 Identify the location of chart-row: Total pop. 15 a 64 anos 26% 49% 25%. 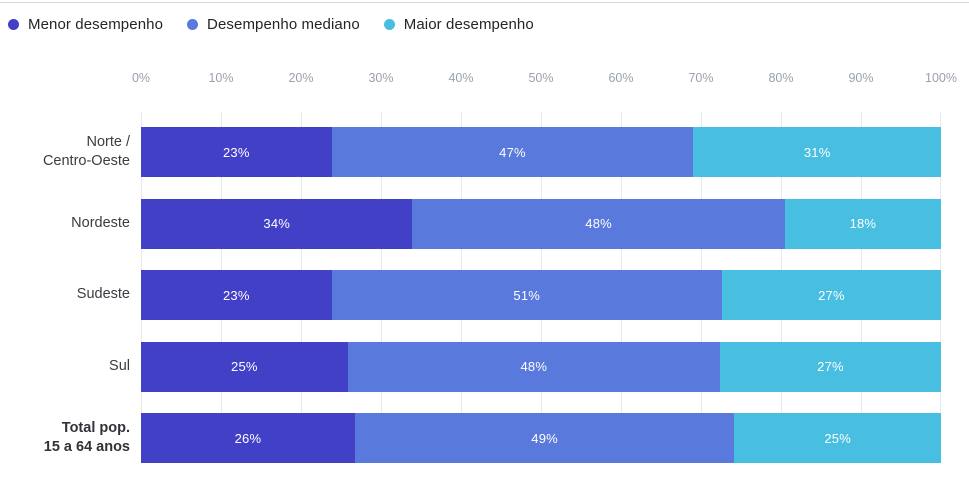
(484, 438).